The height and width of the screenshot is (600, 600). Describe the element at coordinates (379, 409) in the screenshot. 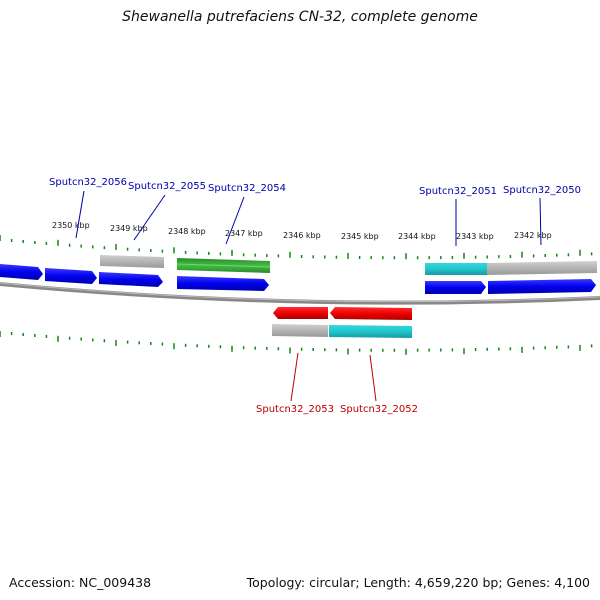

I see `gene-label-2052: Sputcn32_2052` at that location.